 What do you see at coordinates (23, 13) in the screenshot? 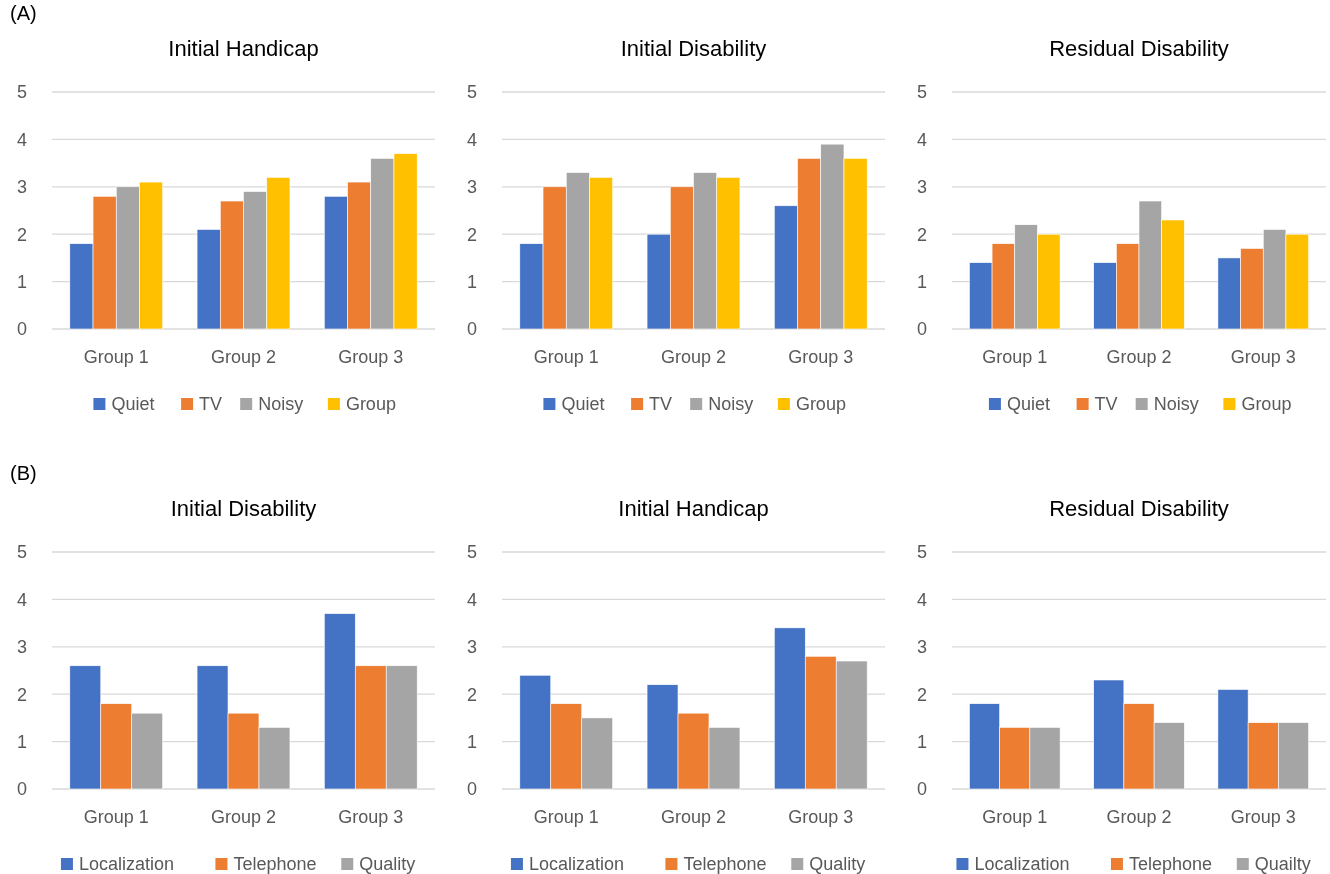
I see `text: (A)` at bounding box center [23, 13].